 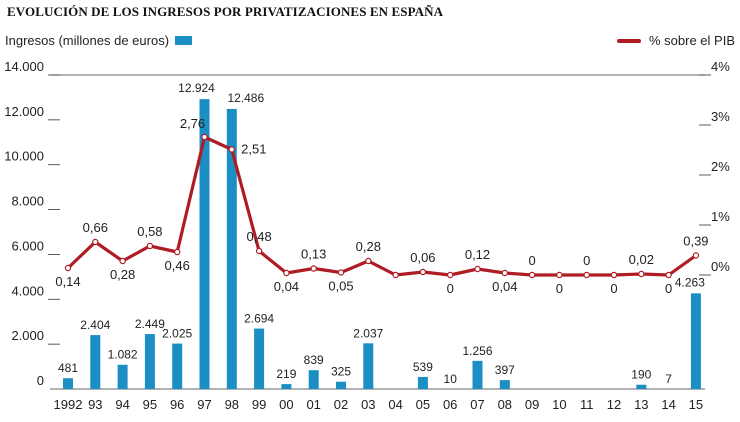 I want to click on x-tick-label: 98, so click(x=232, y=404).